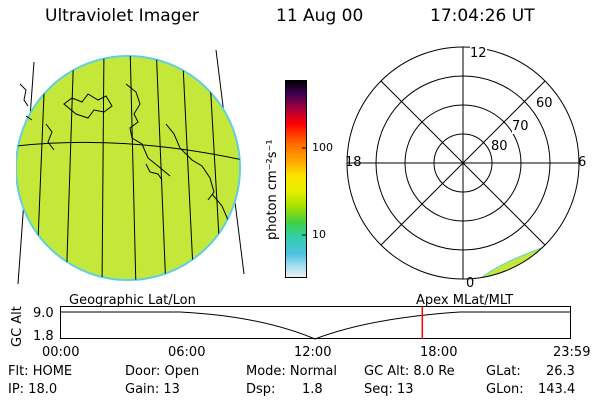 This screenshot has height=400, width=600. What do you see at coordinates (162, 371) in the screenshot?
I see `door-status: Door: Open` at bounding box center [162, 371].